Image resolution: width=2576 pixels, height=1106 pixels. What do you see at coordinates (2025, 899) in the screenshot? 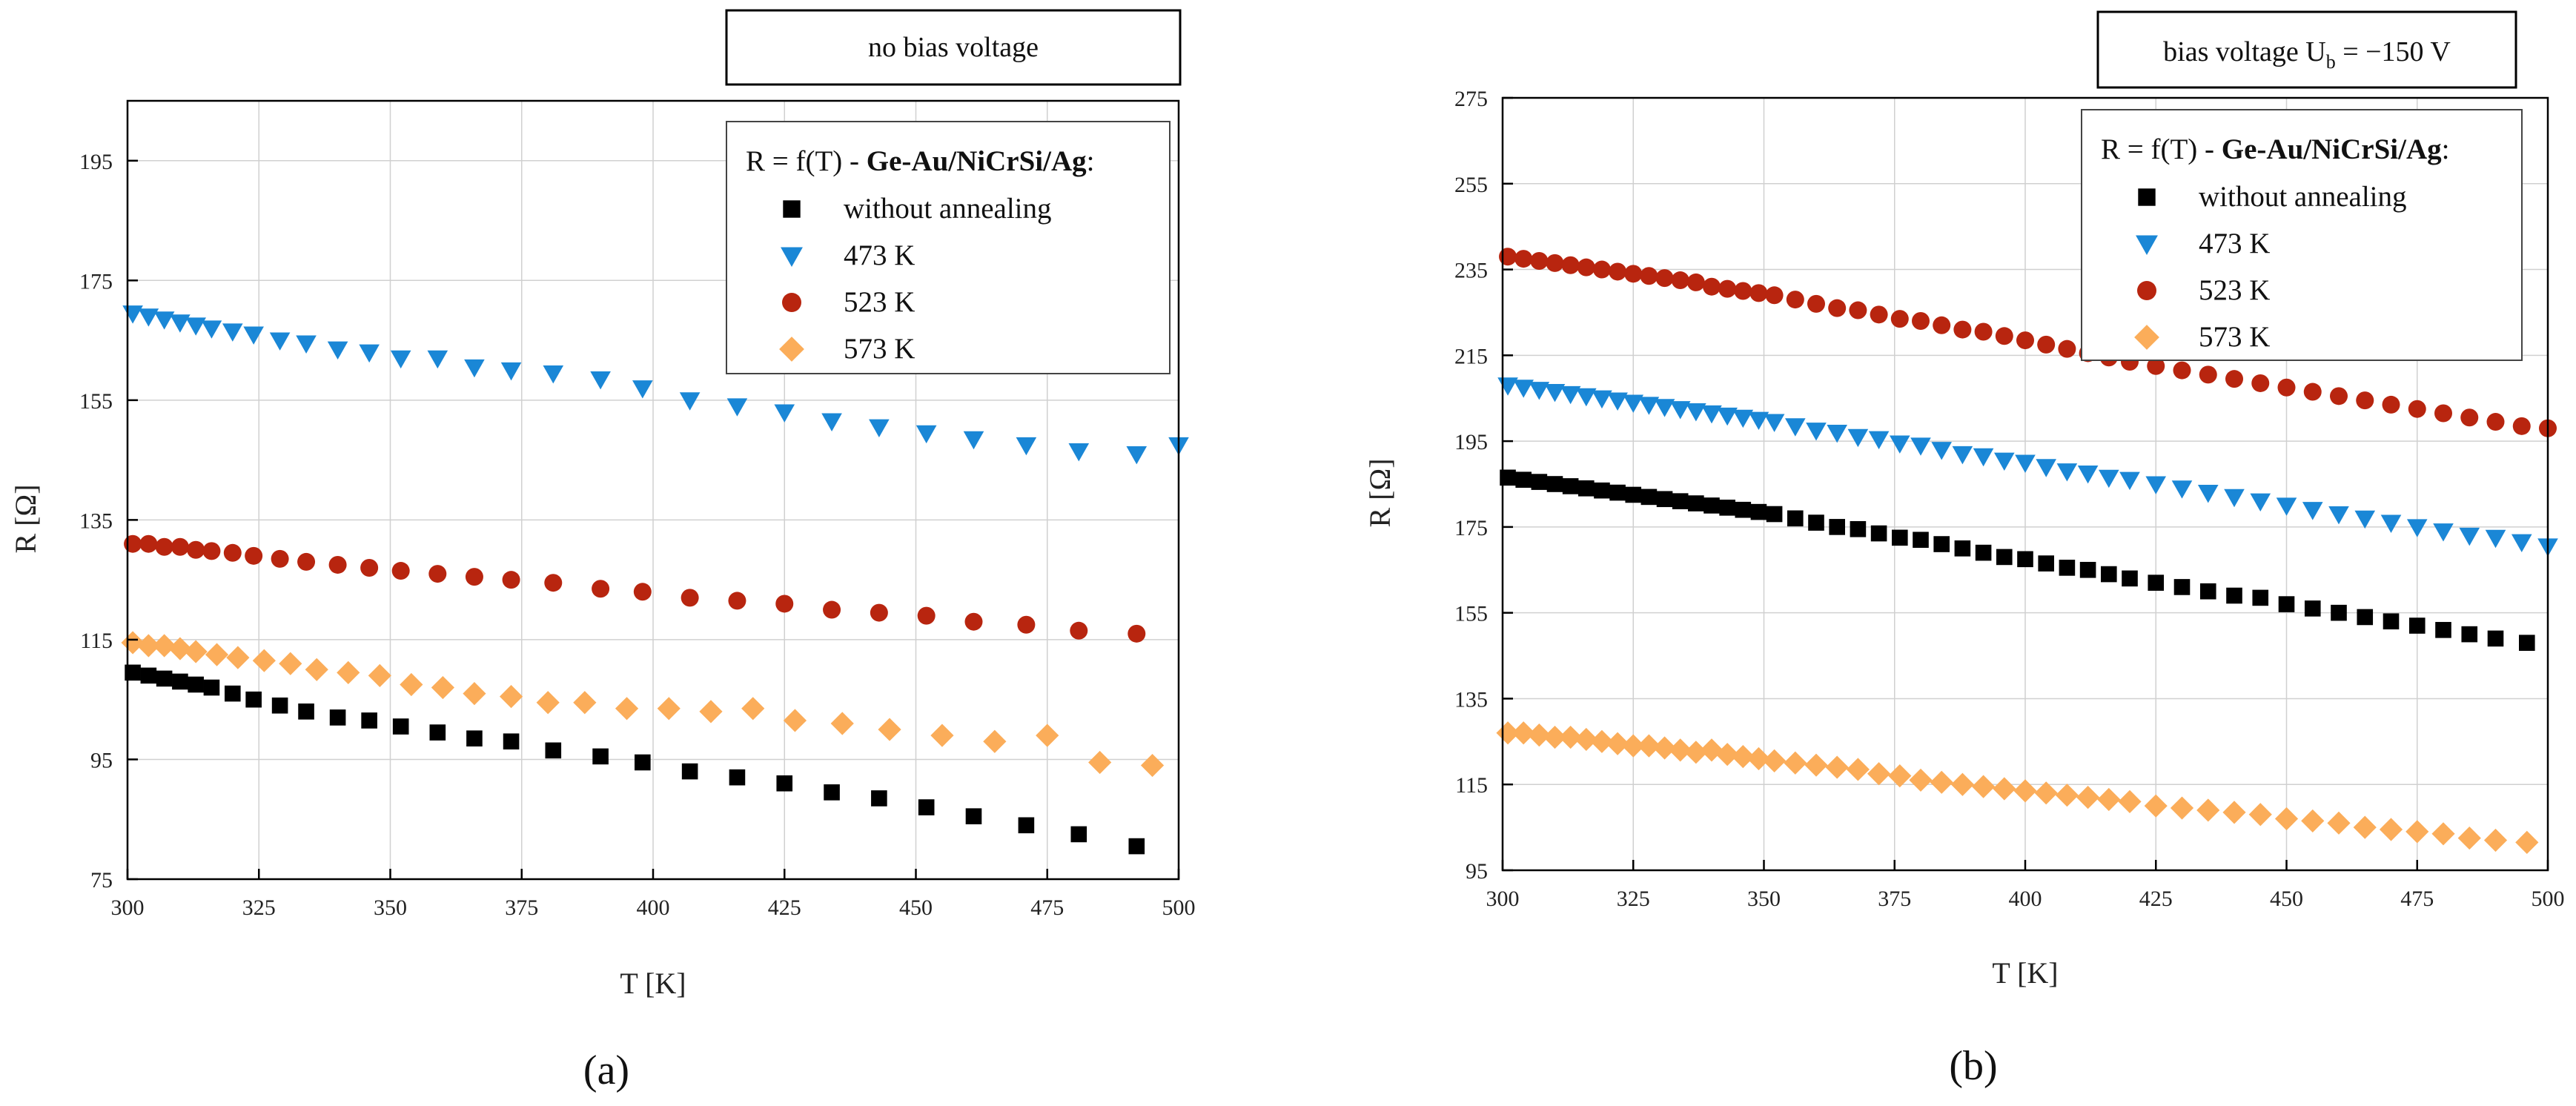
I see `x-tick-label: 400` at bounding box center [2025, 899].